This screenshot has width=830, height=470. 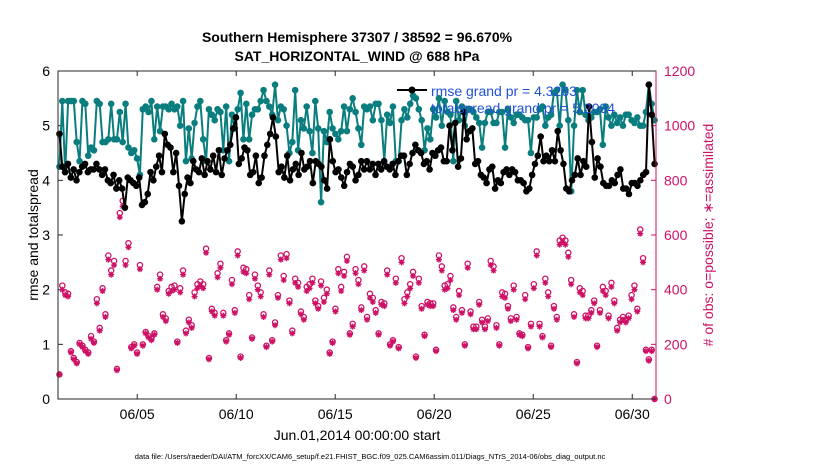 What do you see at coordinates (335, 414) in the screenshot?
I see `x-tick-label-2: 06/15` at bounding box center [335, 414].